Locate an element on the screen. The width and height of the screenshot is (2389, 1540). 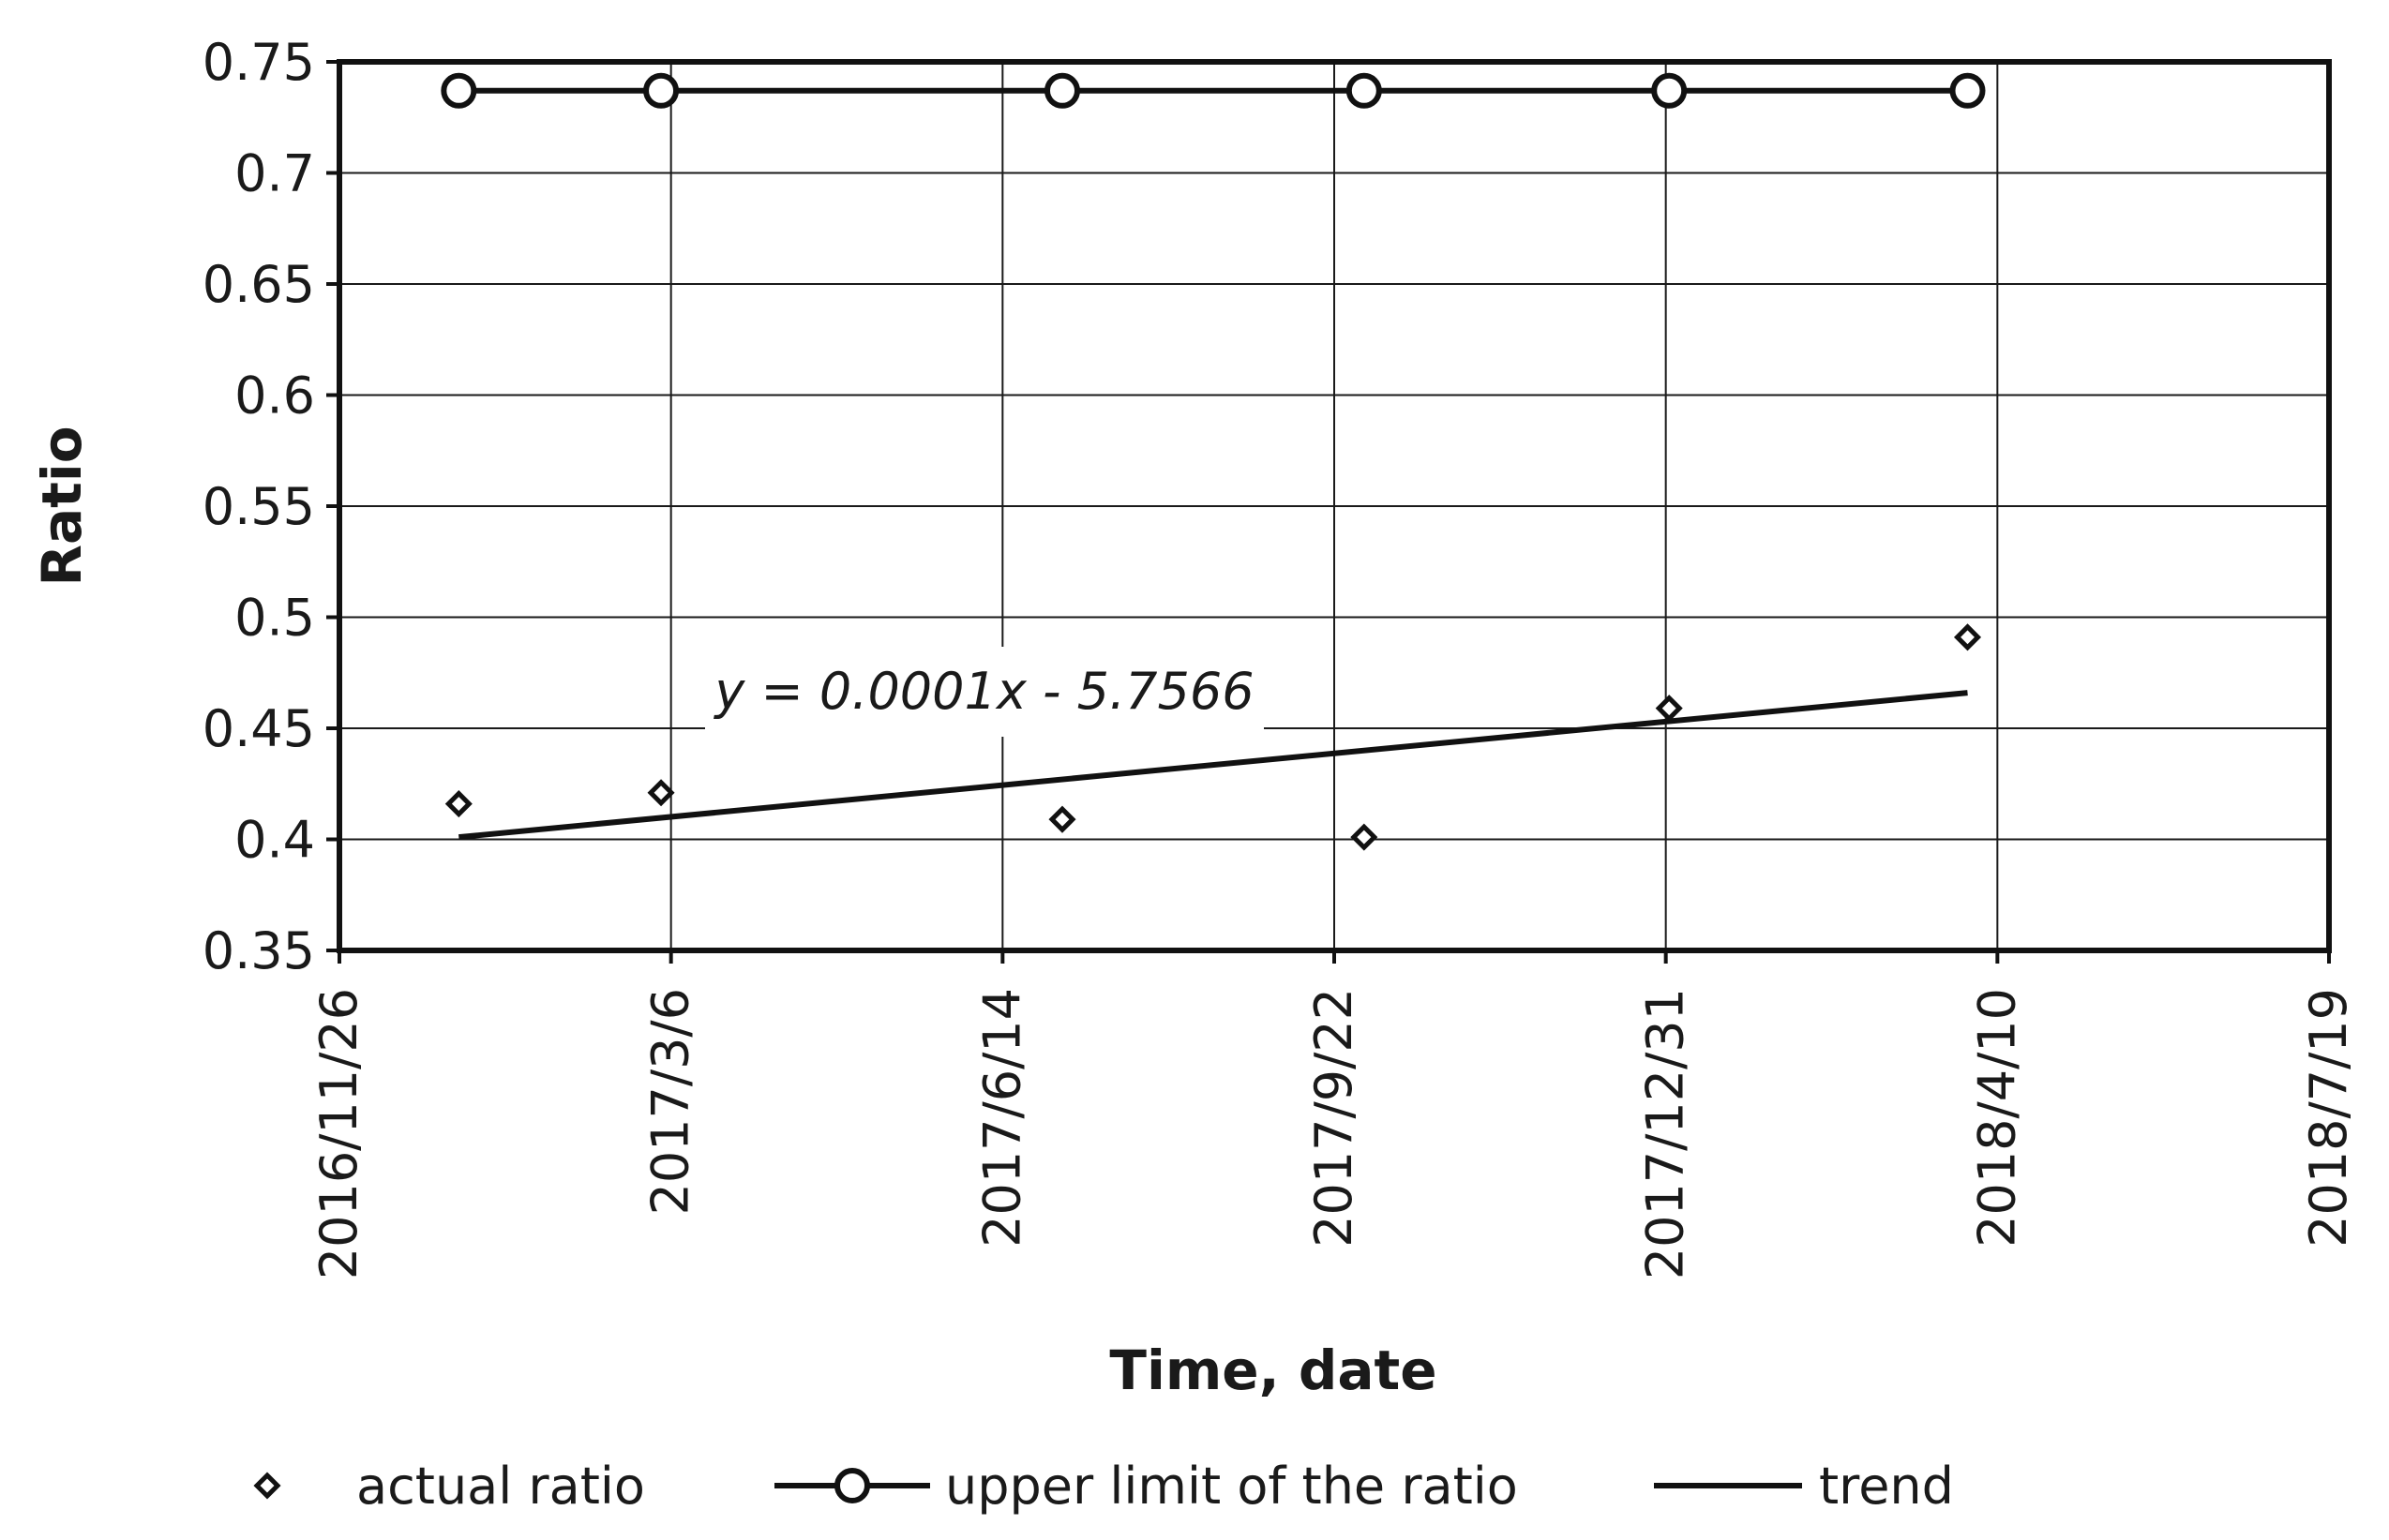
trend-equation: y = 0.0001x - 5.7566 is located at coordinates (985, 692).